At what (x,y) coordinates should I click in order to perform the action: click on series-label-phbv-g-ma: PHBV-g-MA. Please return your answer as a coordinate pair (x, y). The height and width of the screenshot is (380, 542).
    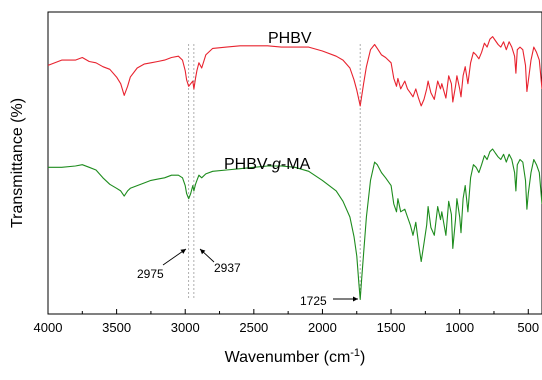
    Looking at the image, I should click on (267, 164).